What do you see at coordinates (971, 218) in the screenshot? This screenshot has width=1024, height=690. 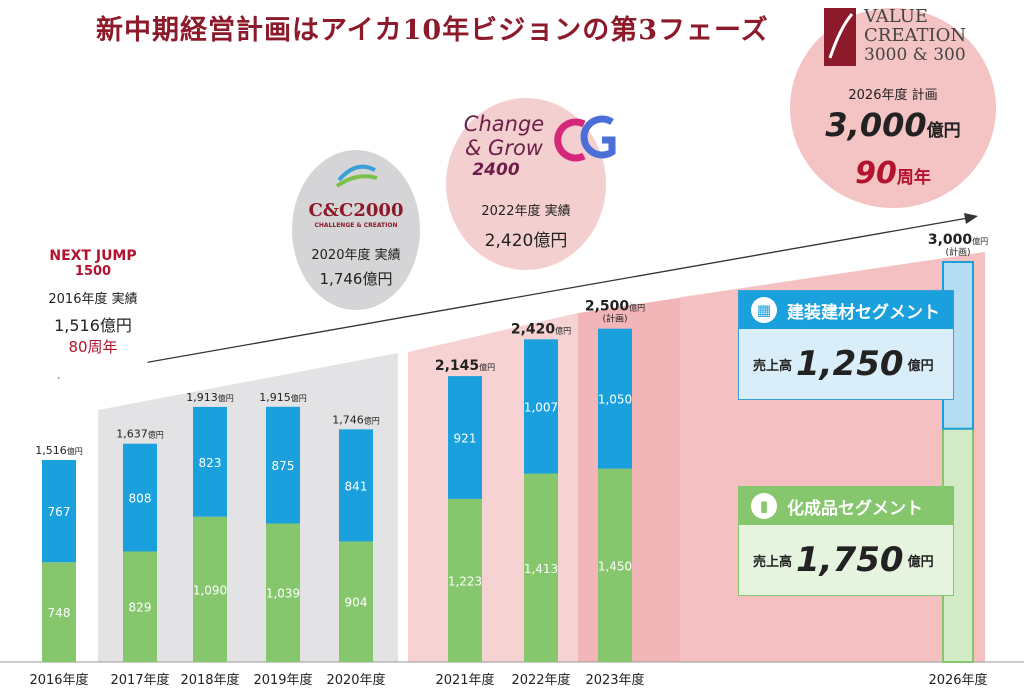 I see `growth-arrow-head` at bounding box center [971, 218].